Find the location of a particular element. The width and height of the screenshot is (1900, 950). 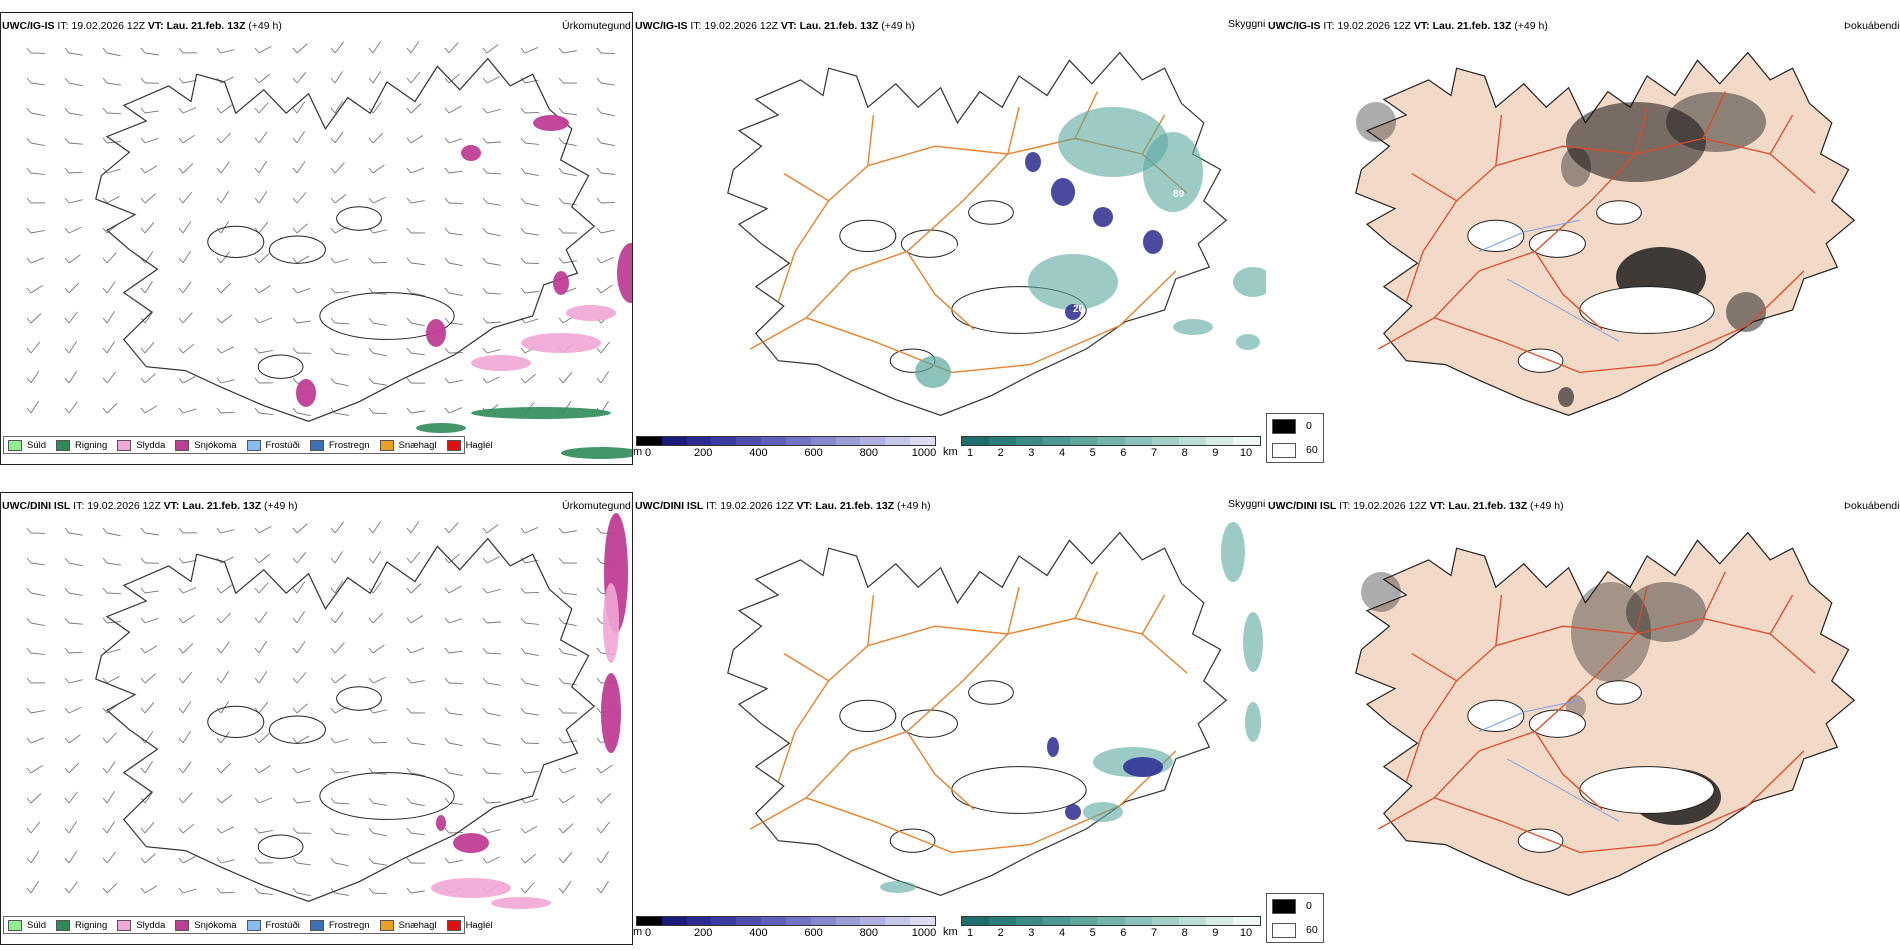

fog-legend-label: 60 is located at coordinates (1312, 450).